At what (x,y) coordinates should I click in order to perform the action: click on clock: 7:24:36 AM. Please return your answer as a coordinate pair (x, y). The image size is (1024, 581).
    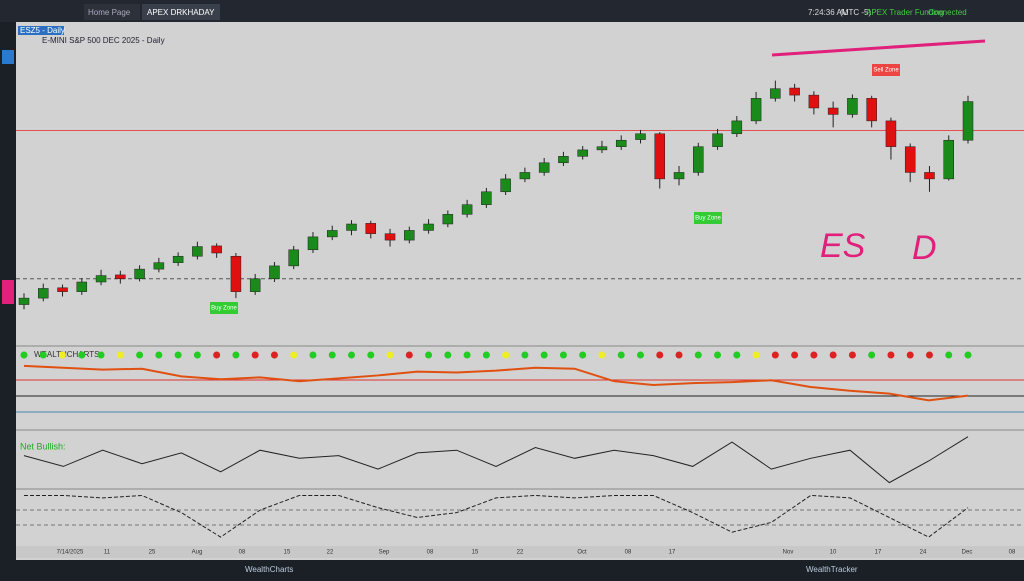
    Looking at the image, I should click on (828, 12).